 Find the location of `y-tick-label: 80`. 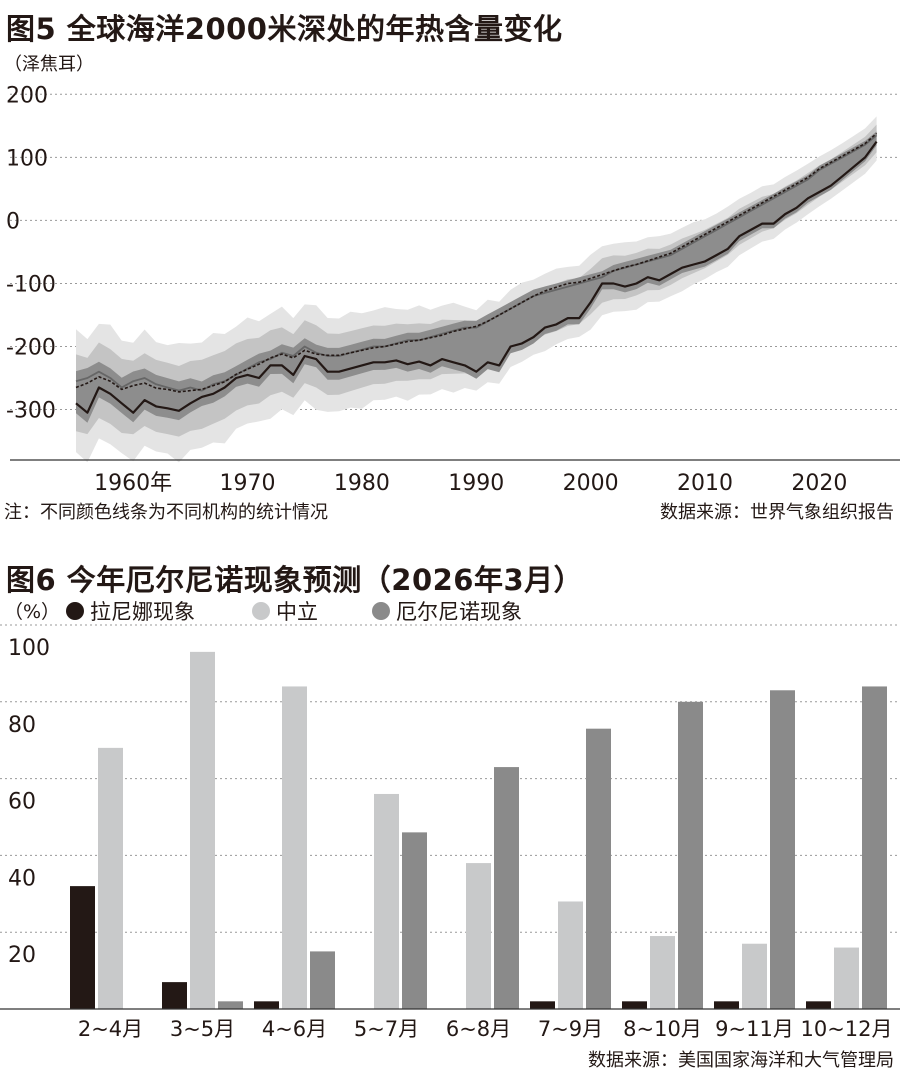

y-tick-label: 80 is located at coordinates (22, 725).